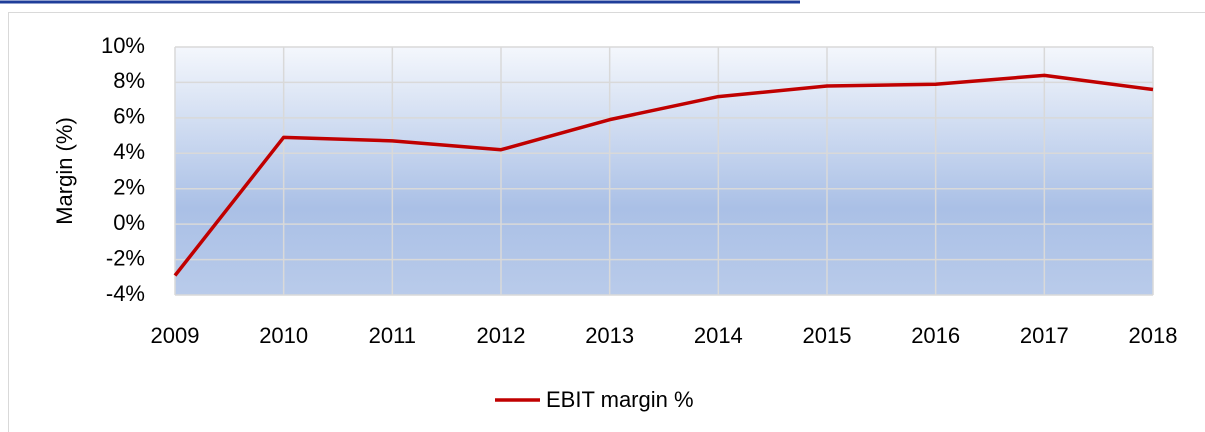 Image resolution: width=1205 pixels, height=432 pixels. Describe the element at coordinates (64, 171) in the screenshot. I see `y-axis-label: Margin (%)` at that location.